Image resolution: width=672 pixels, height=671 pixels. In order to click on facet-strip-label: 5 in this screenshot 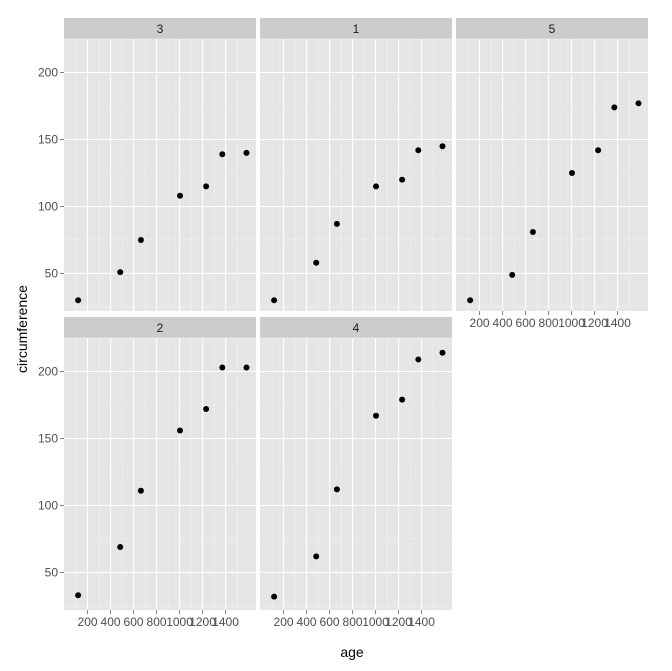, I will do `click(552, 29)`.